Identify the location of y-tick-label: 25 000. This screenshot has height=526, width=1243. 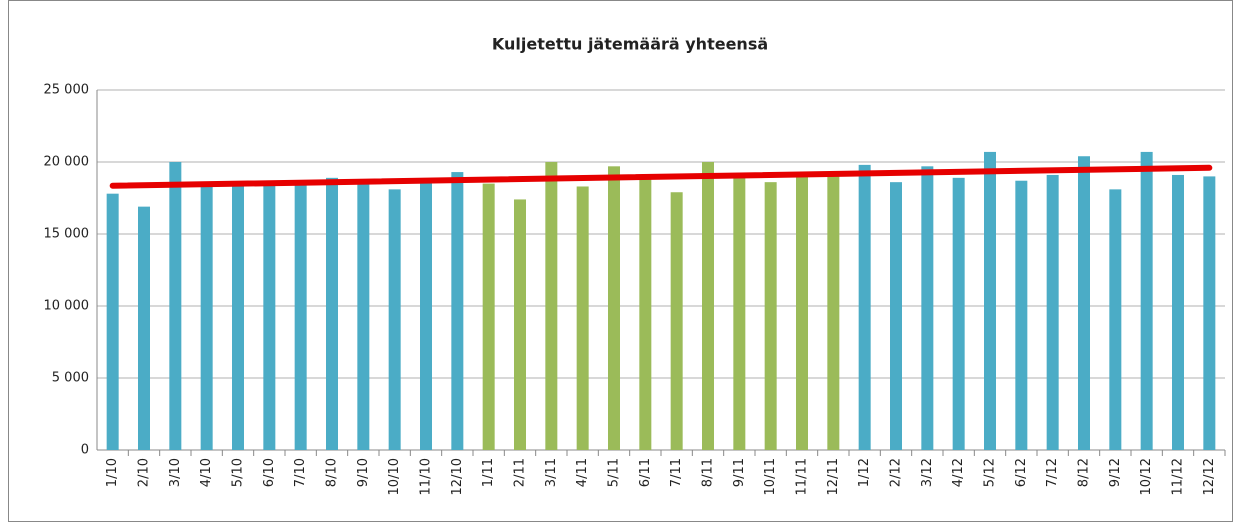
(67, 90).